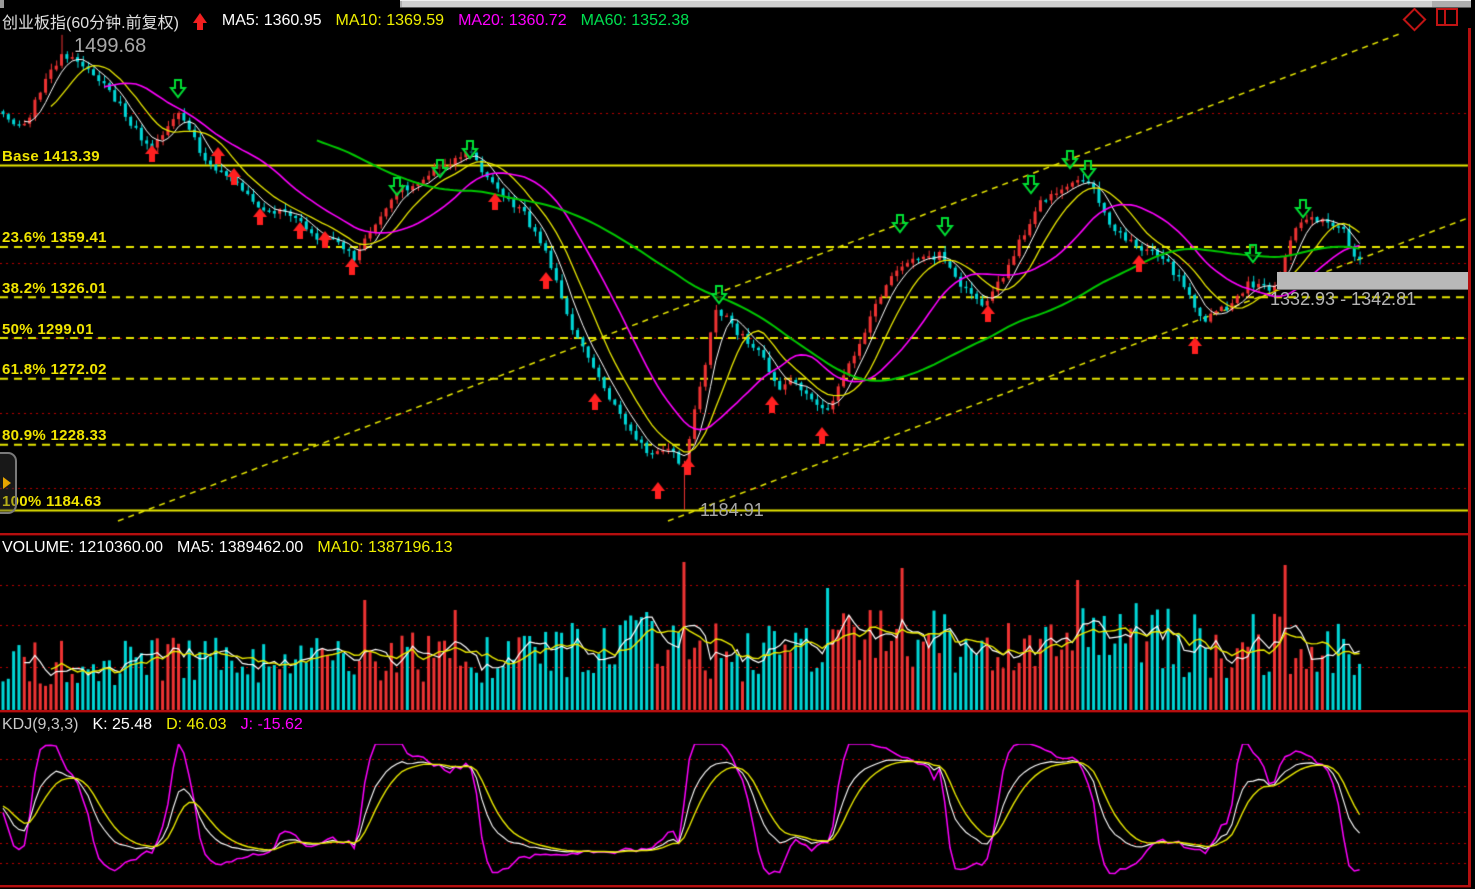  Describe the element at coordinates (122, 724) in the screenshot. I see `kdj-k-value: K: 25.48` at that location.